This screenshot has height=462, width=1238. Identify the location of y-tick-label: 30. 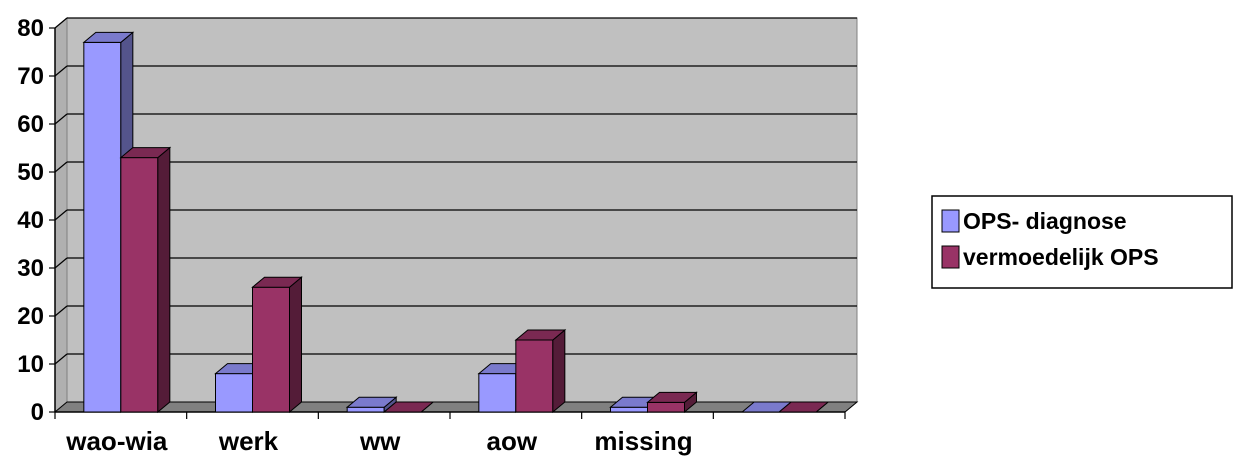
(30, 268).